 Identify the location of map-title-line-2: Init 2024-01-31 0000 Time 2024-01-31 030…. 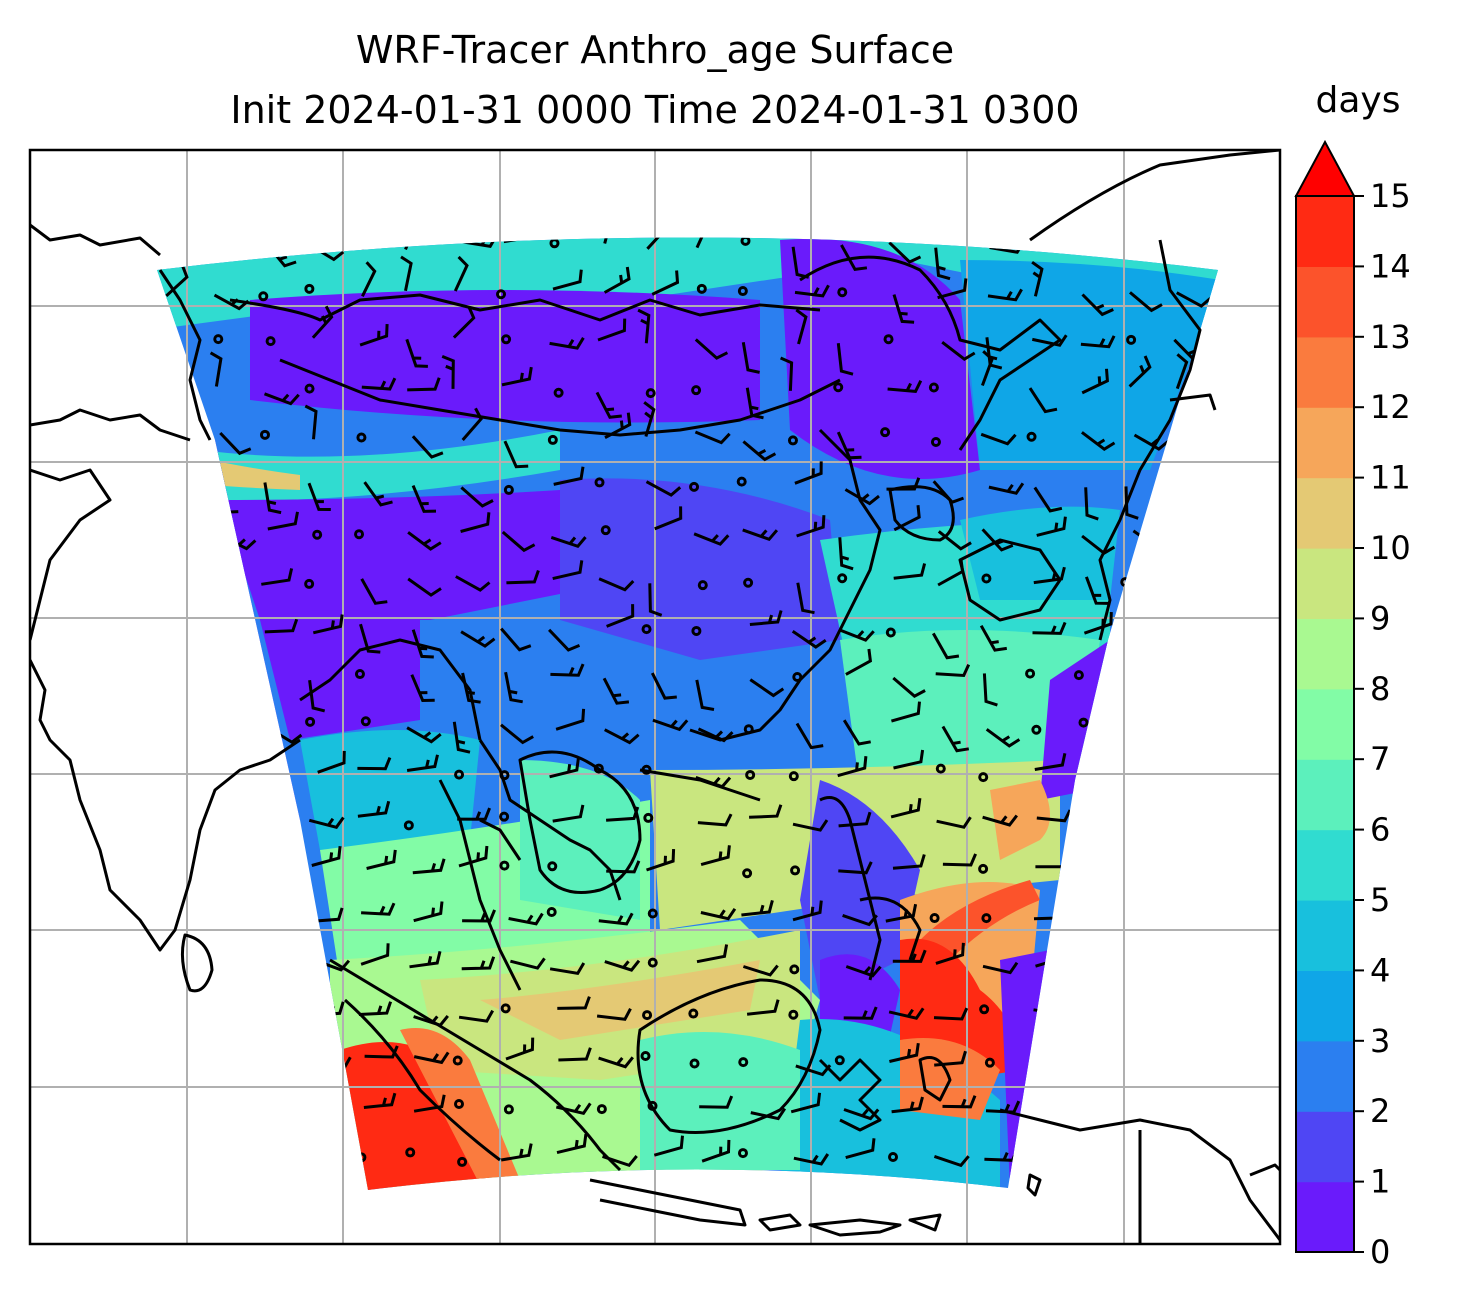
(655, 110).